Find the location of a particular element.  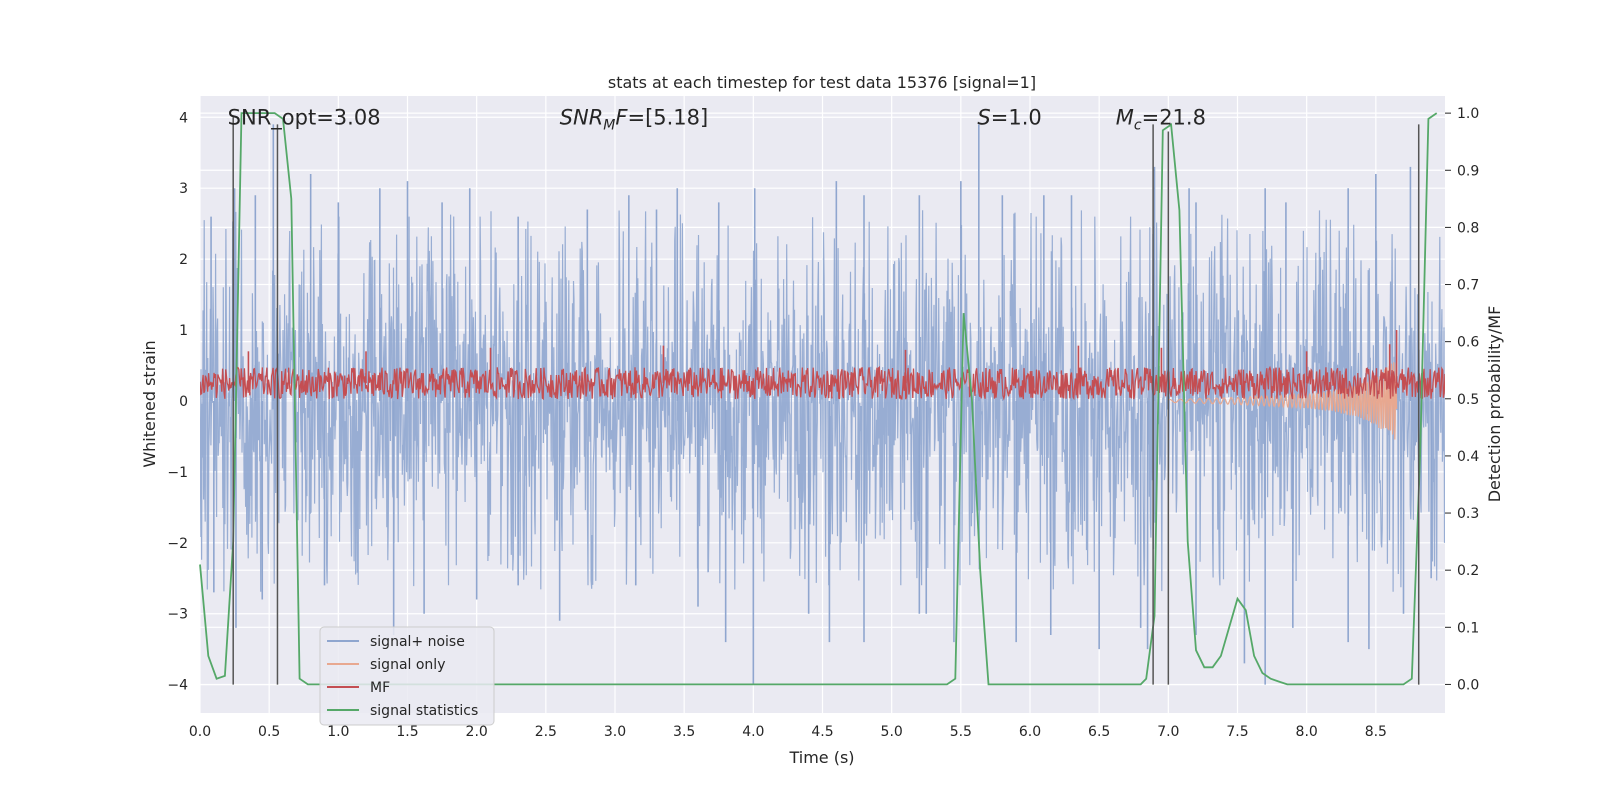

x-tick-label: 6.0 is located at coordinates (1030, 732).